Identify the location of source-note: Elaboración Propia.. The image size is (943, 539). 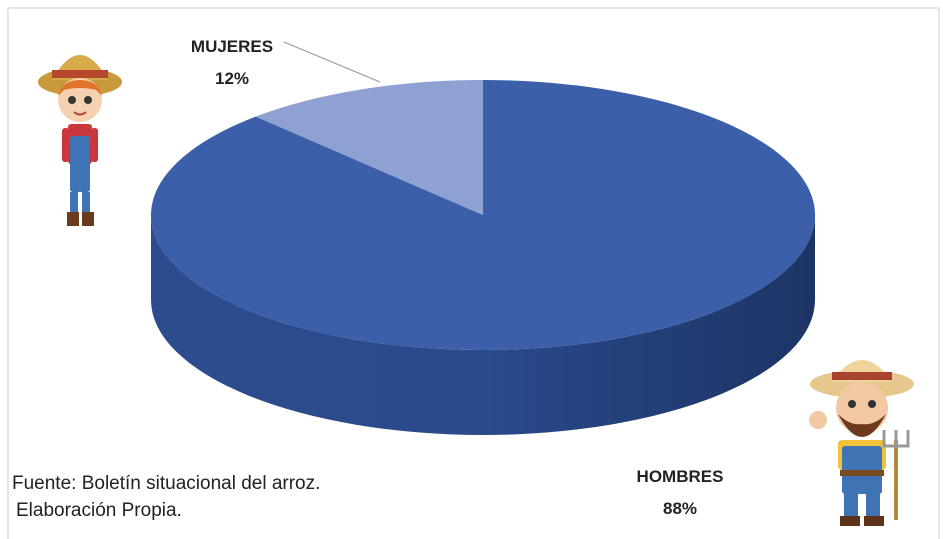
(99, 510).